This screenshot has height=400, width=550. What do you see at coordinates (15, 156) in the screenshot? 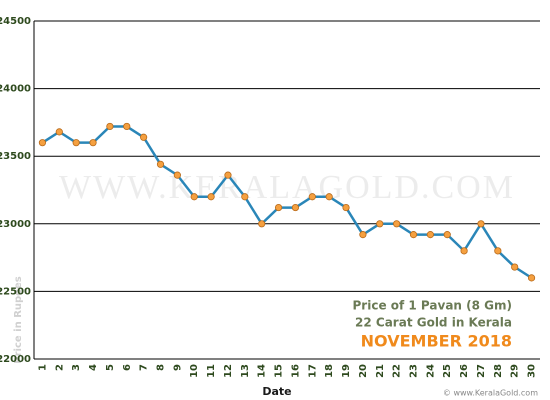
I see `y-tick-label: 23500` at bounding box center [15, 156].